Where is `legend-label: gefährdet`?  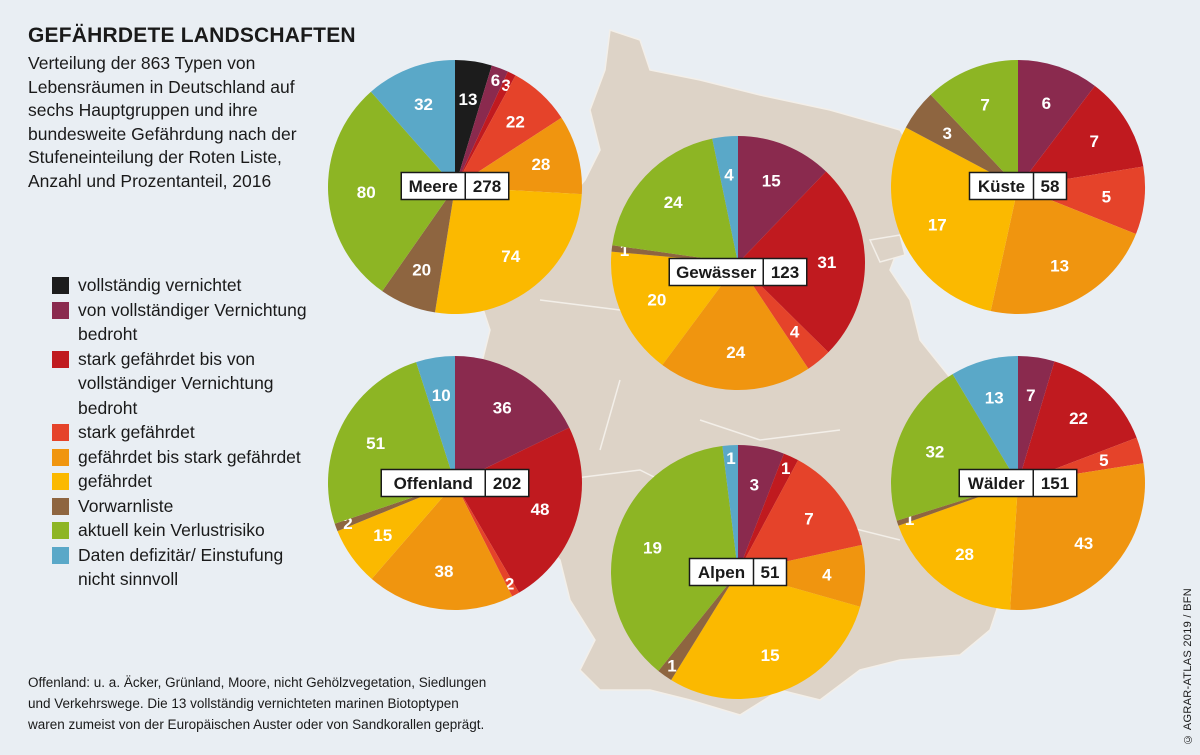
legend-label: gefährdet is located at coordinates (115, 481).